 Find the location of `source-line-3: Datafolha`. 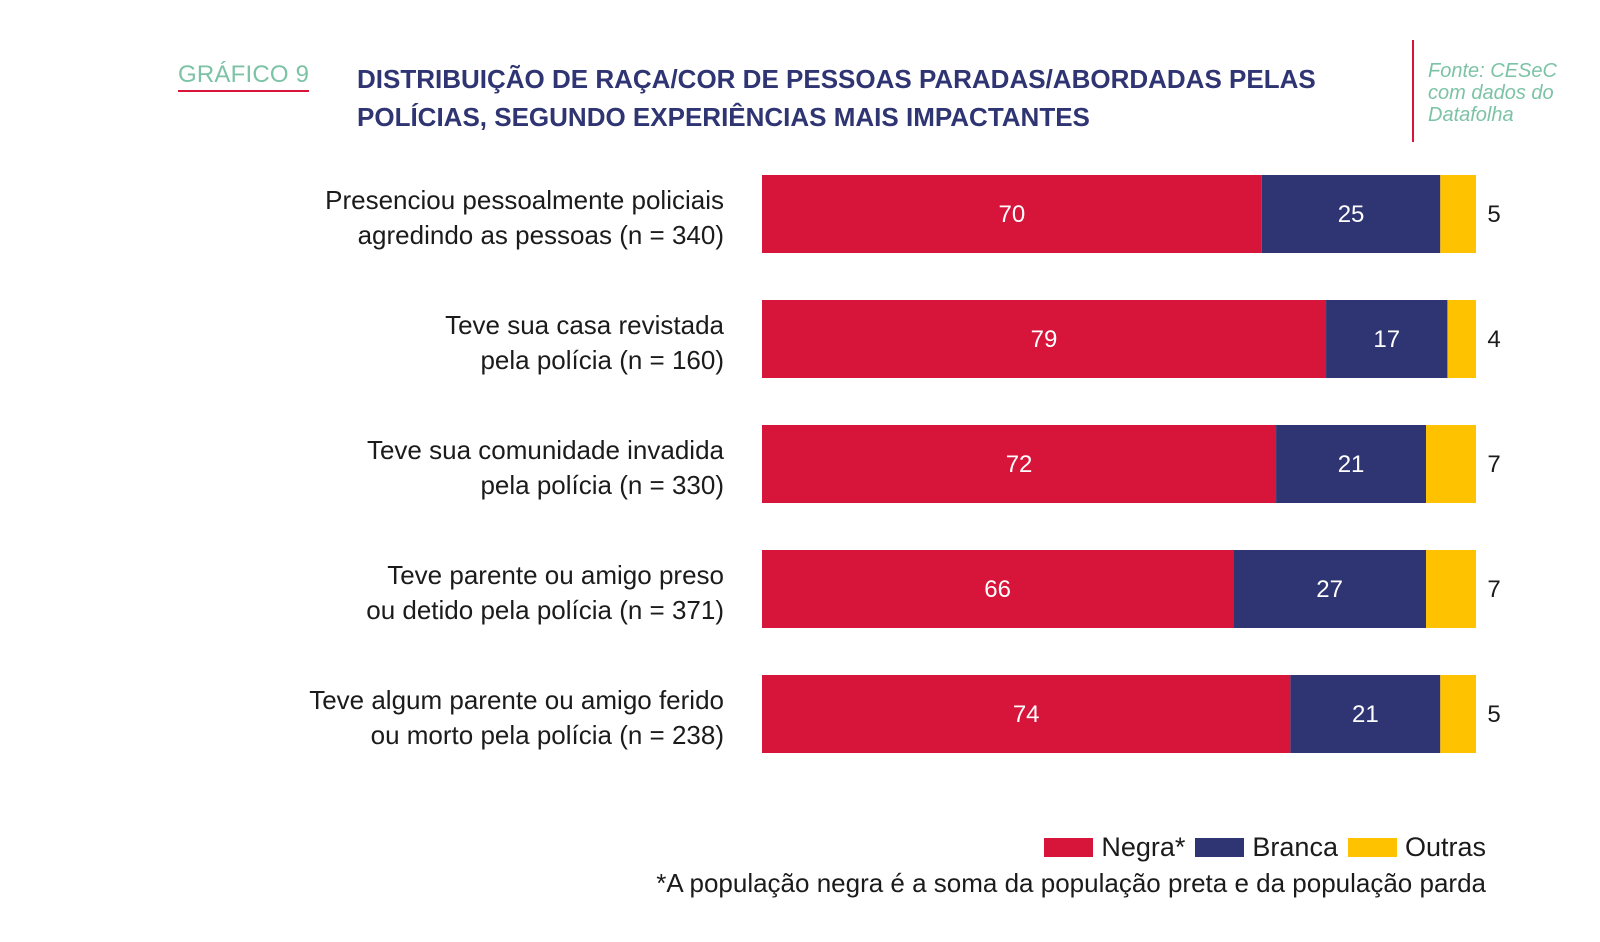

source-line-3: Datafolha is located at coordinates (1471, 115).